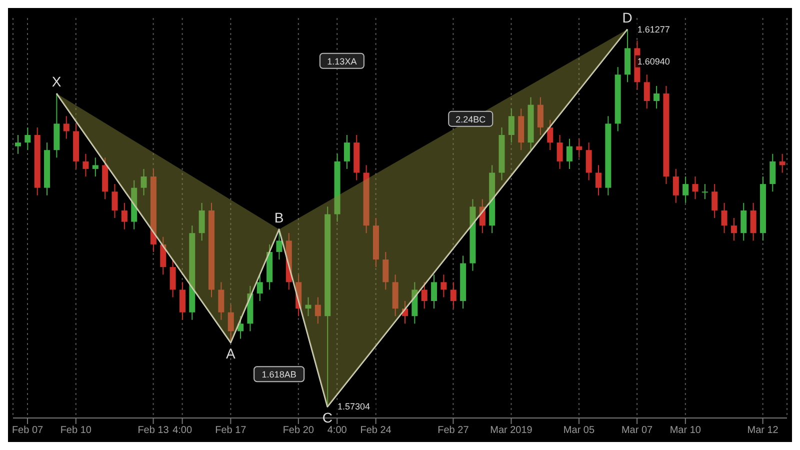  I want to click on annotation: 1.60940, so click(653, 61).